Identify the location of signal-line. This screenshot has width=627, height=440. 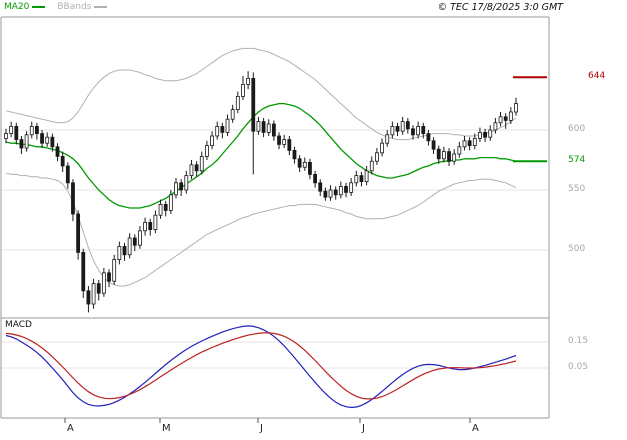
(261, 366).